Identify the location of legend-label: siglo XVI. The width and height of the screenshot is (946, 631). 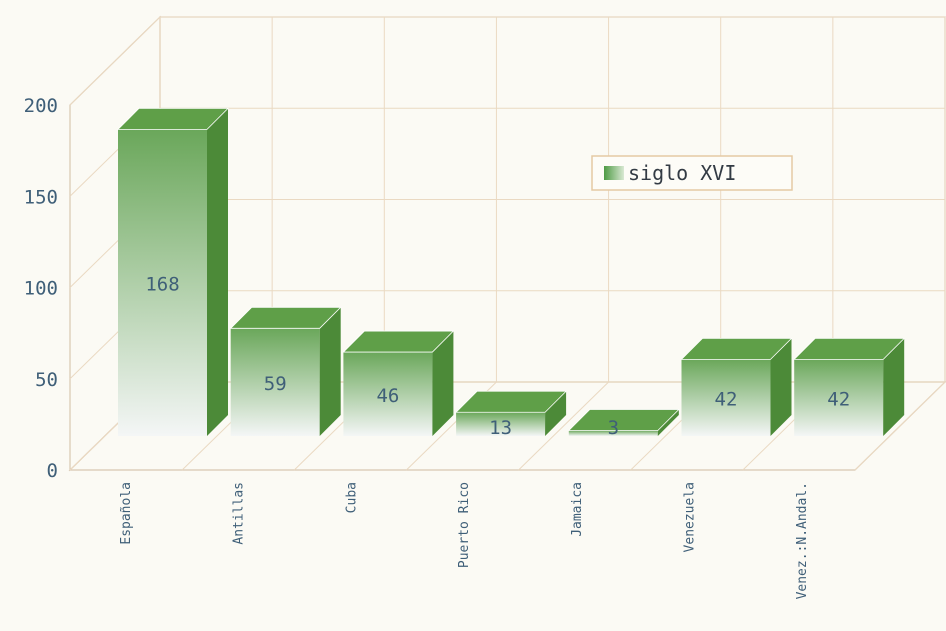
(682, 173).